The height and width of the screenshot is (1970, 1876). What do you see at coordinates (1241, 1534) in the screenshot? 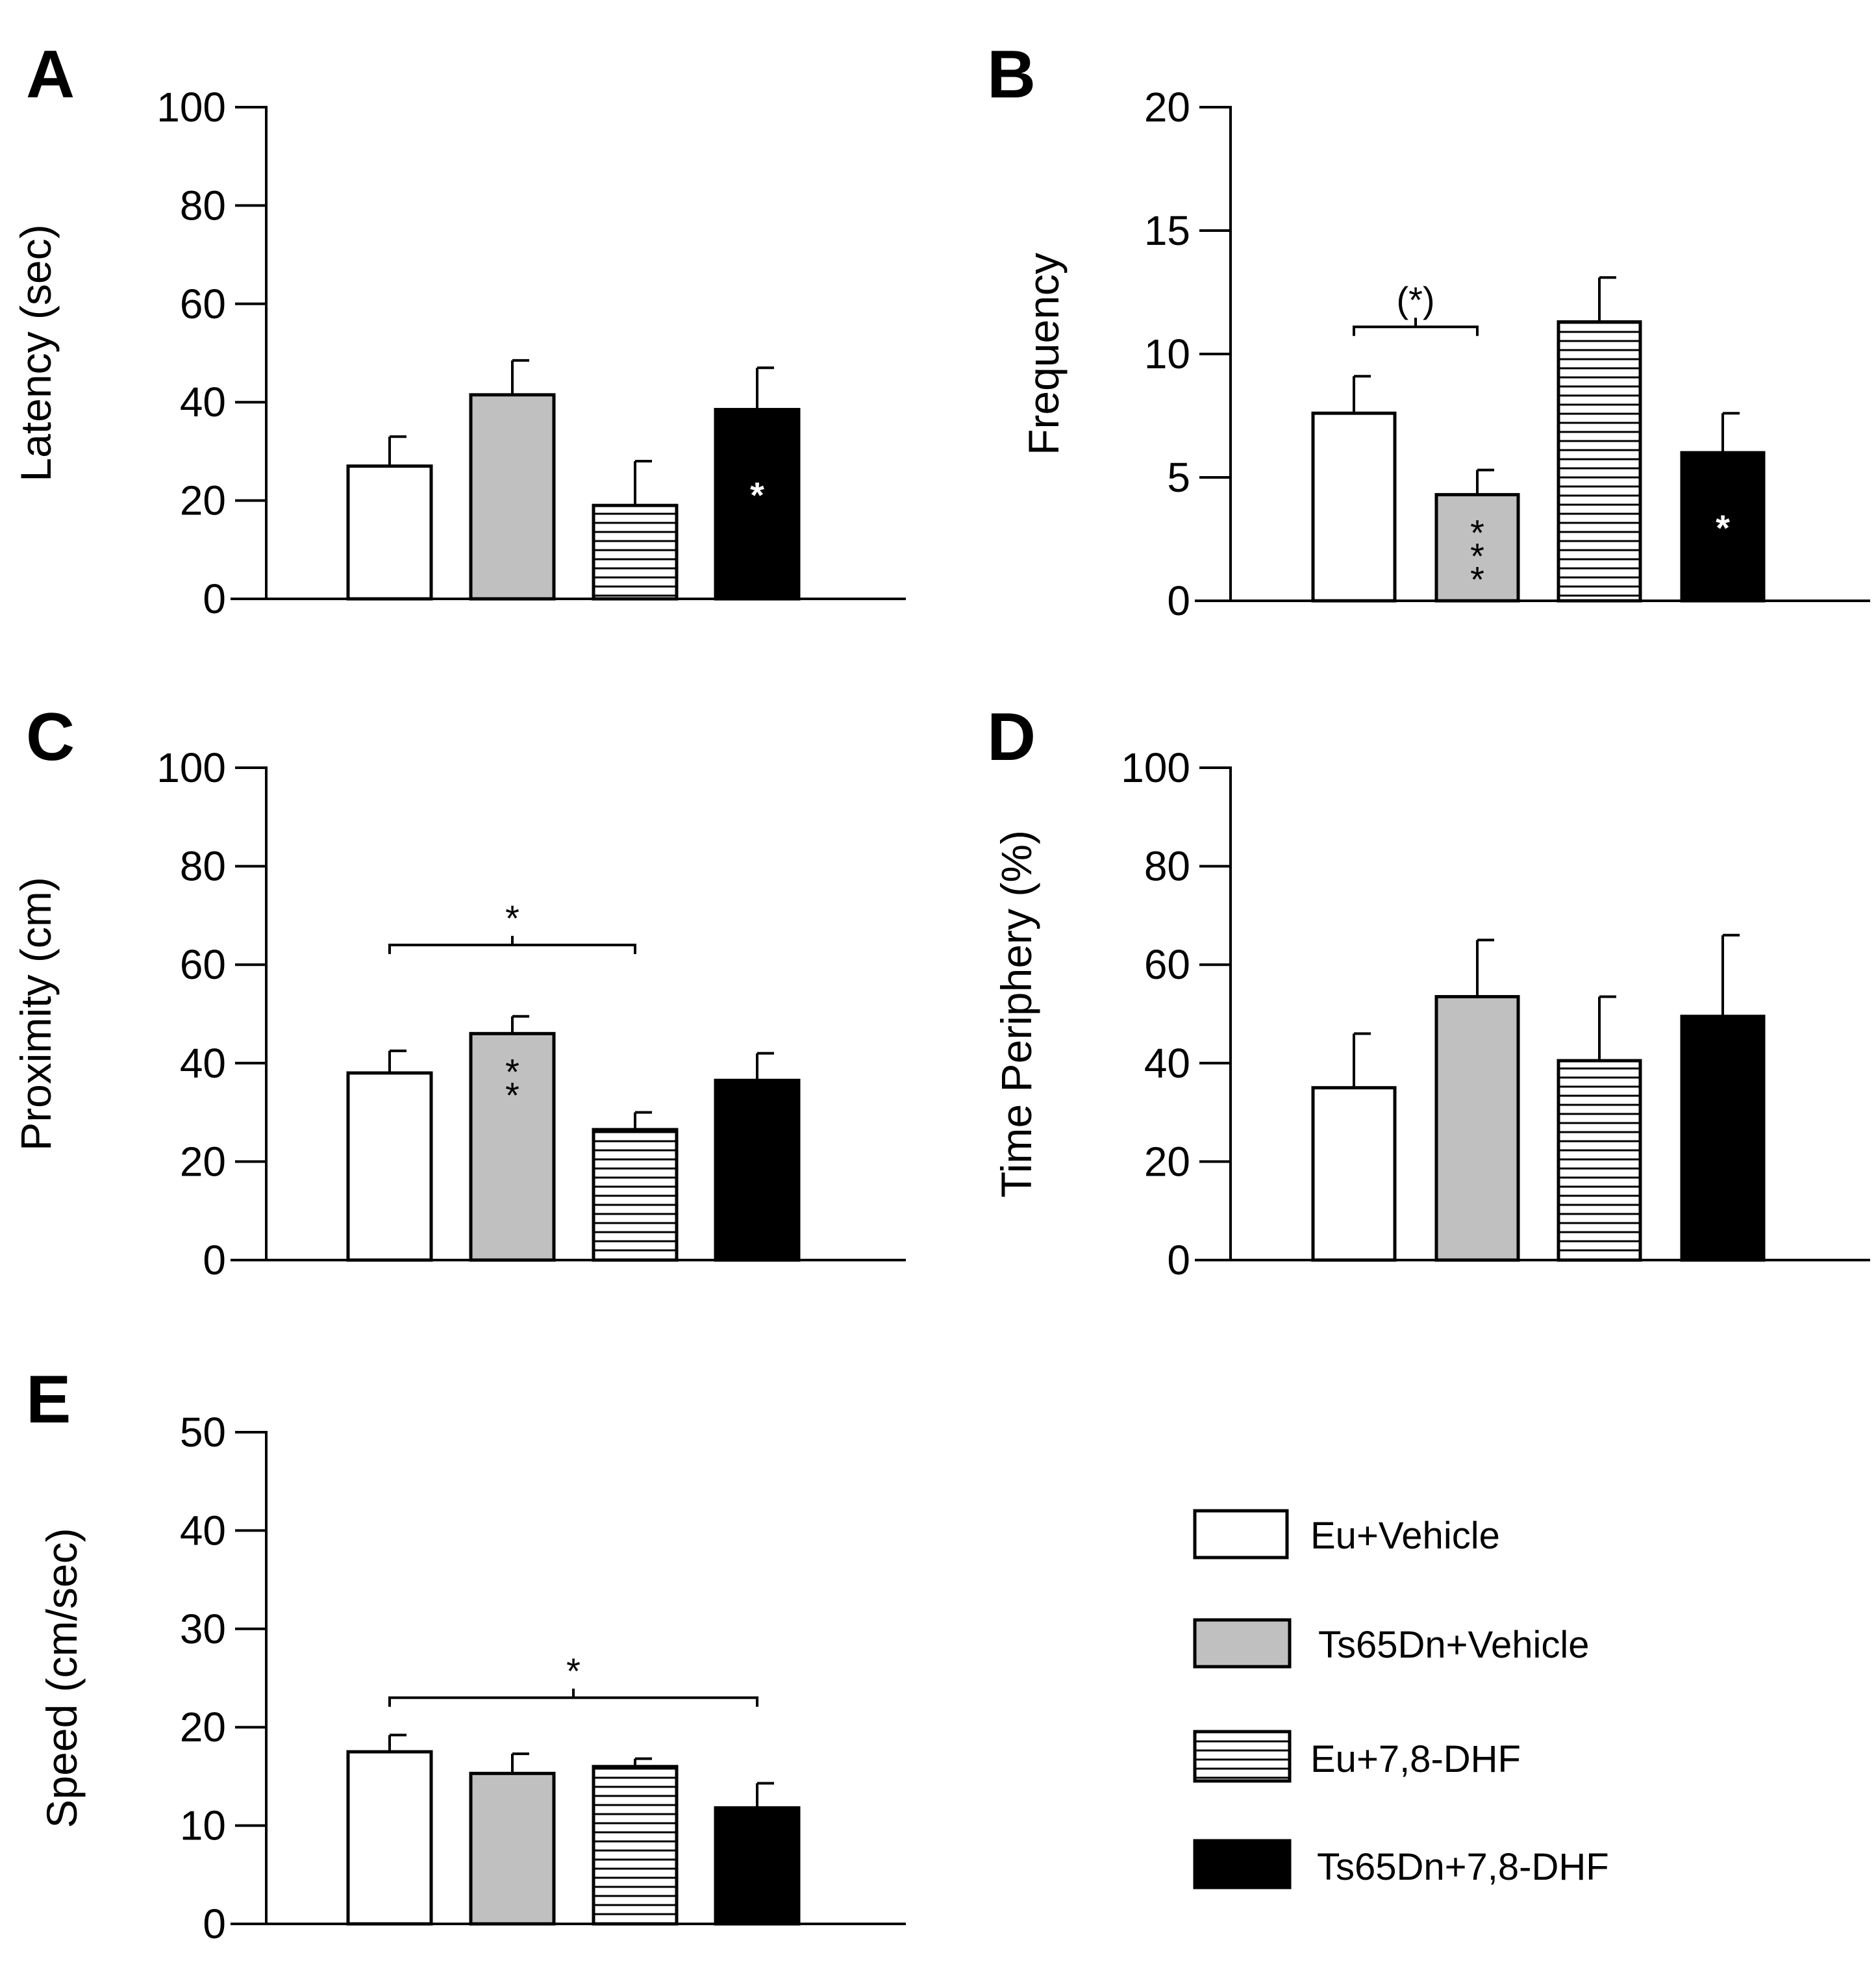
I see `legend-swatch-white` at bounding box center [1241, 1534].